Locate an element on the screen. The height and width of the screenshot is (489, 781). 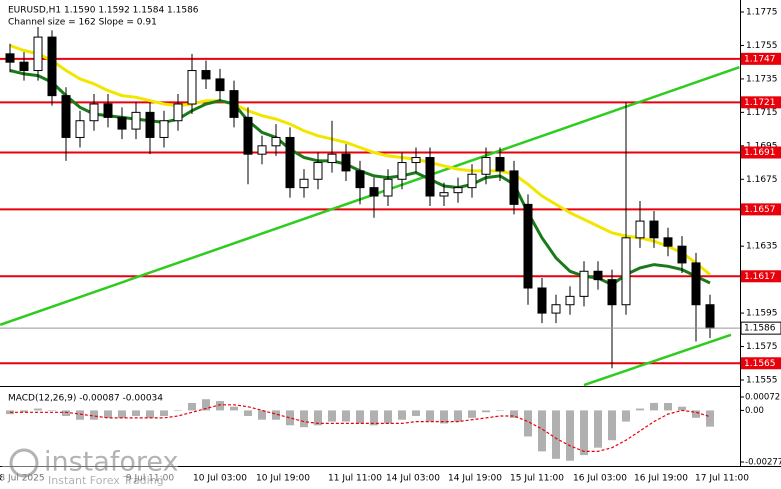
y-tick-label: 1.1575 is located at coordinates (762, 347).